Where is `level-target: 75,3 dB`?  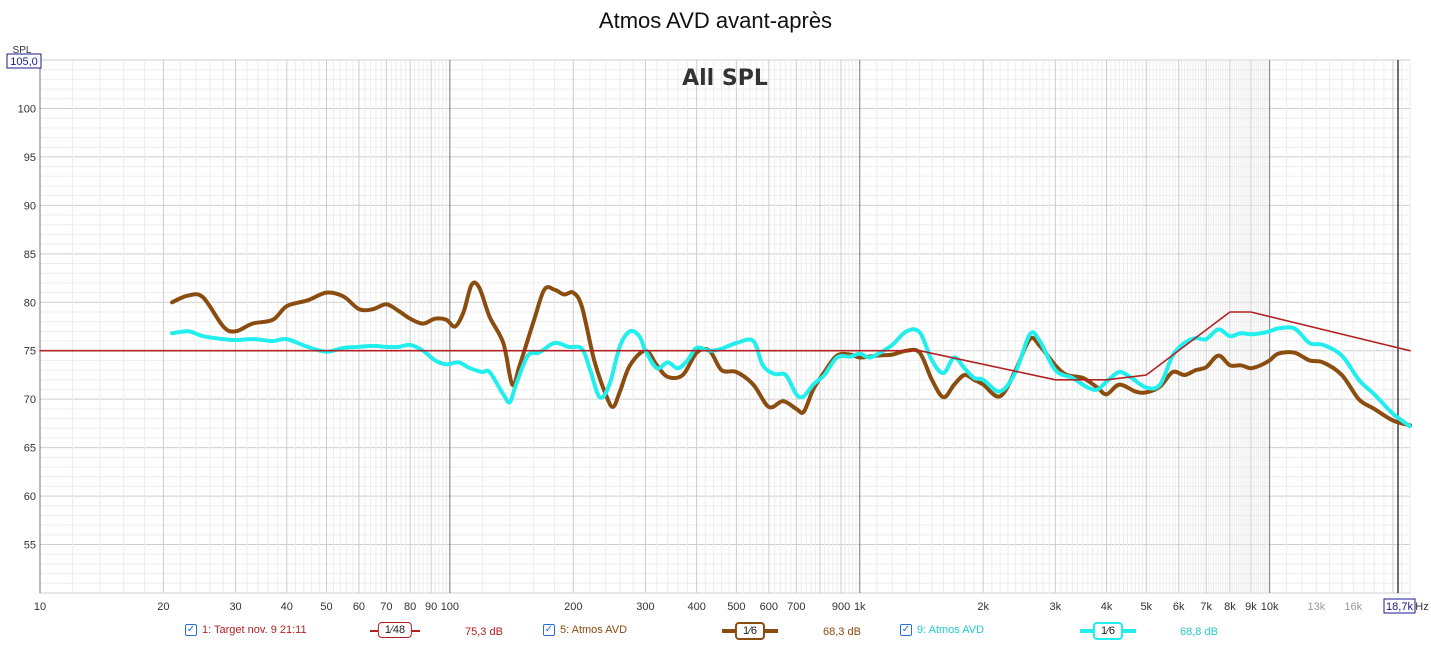 level-target: 75,3 dB is located at coordinates (484, 632).